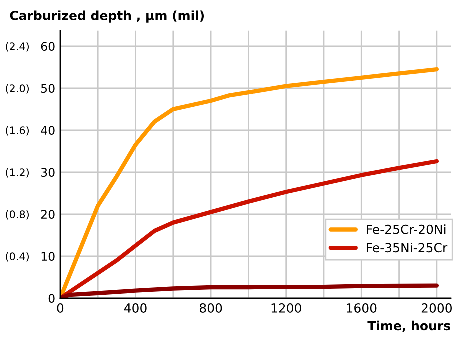 This screenshot has height=343, width=465. What do you see at coordinates (48, 131) in the screenshot?
I see `y-tick-label: 40` at bounding box center [48, 131].